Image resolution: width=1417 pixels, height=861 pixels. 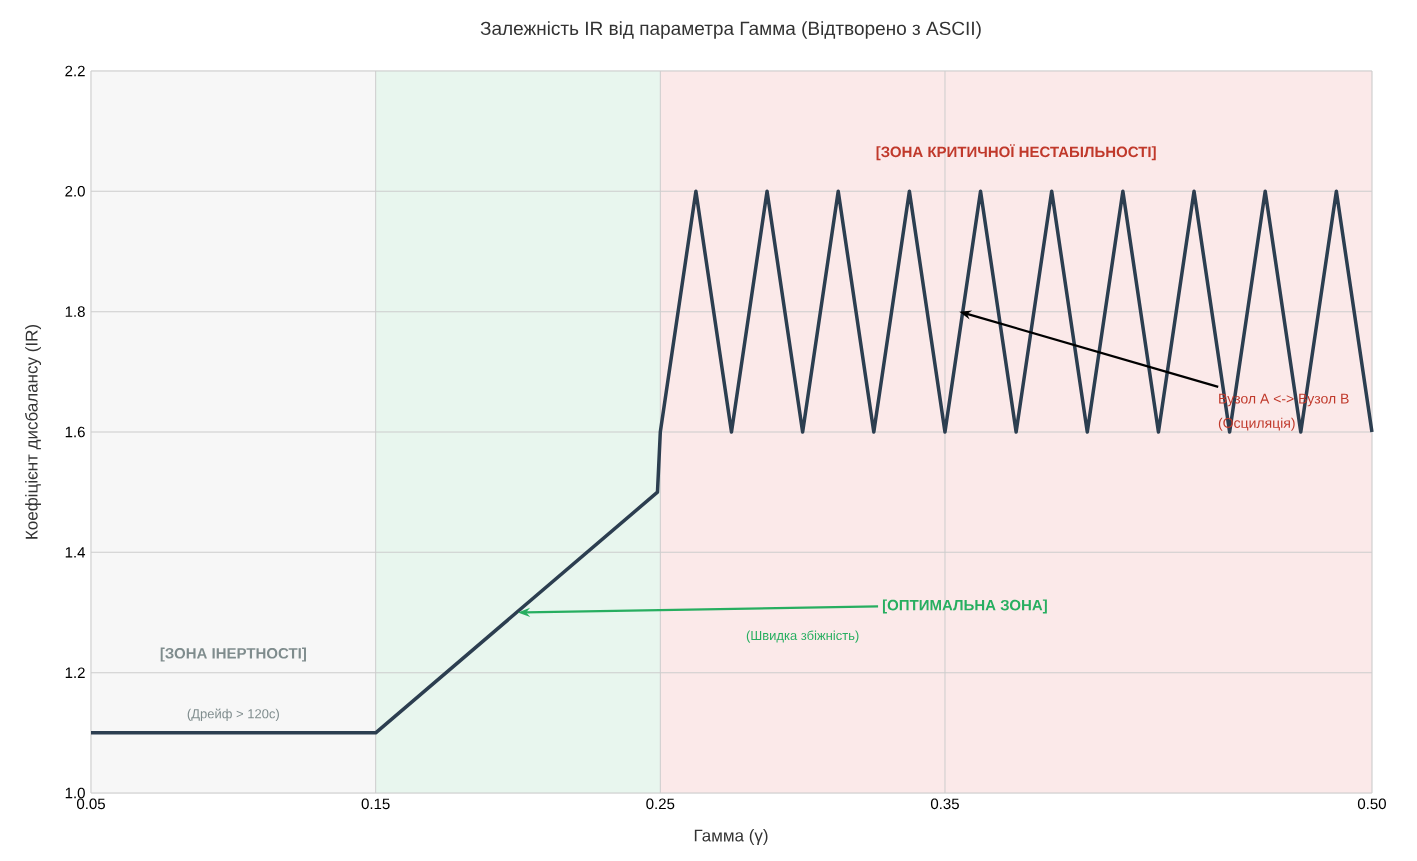 What do you see at coordinates (75, 191) in the screenshot?
I see `y-tick-label: 2.0` at bounding box center [75, 191].